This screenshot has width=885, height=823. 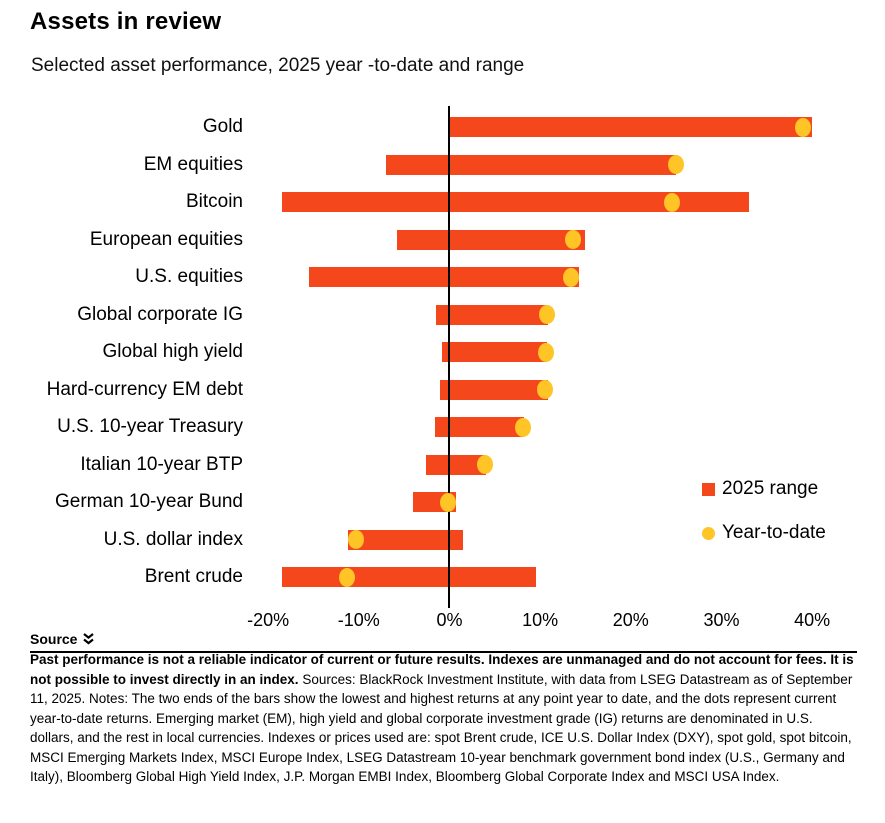 I want to click on category-label: U.S. 10-year Treasury, so click(x=150, y=426).